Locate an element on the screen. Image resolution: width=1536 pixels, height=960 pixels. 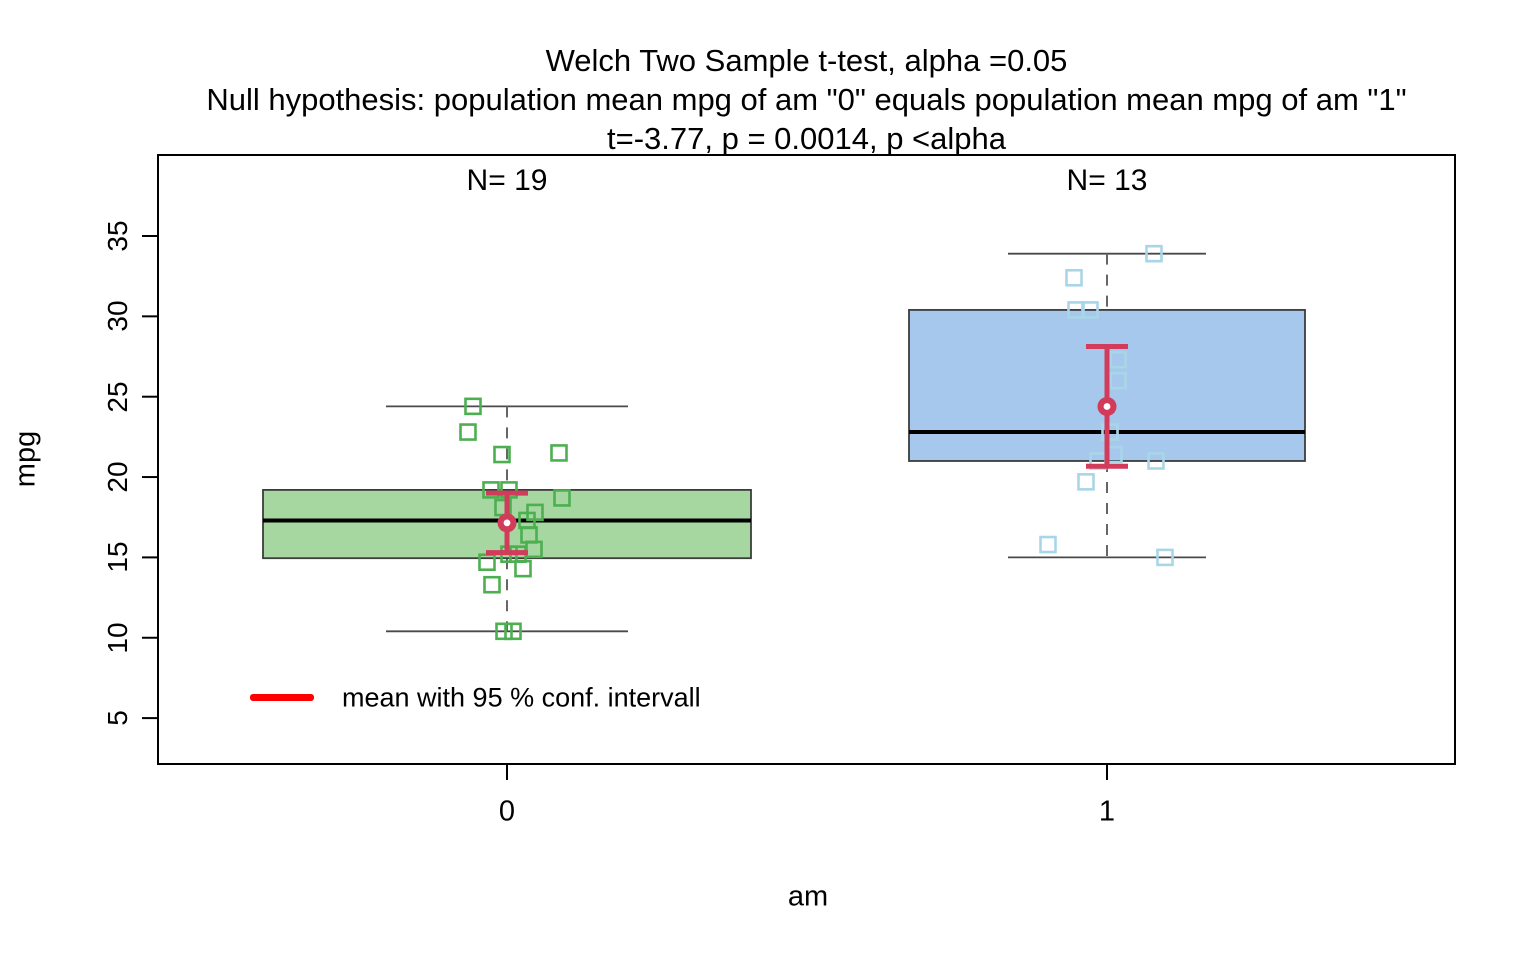
x-tick-label: 1 is located at coordinates (1107, 811).